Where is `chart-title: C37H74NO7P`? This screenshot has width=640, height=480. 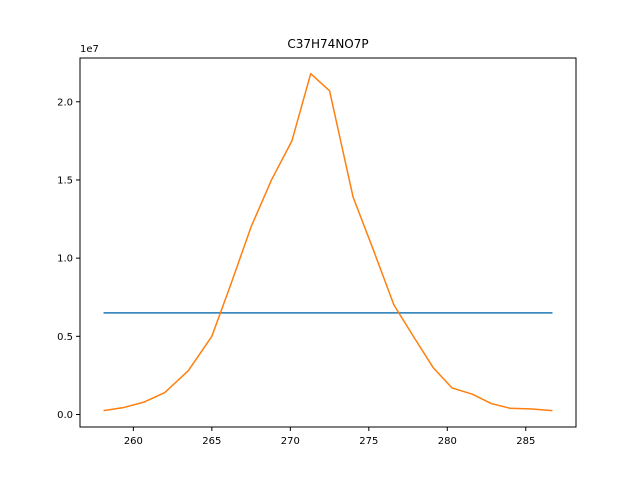 chart-title: C37H74NO7P is located at coordinates (327, 44).